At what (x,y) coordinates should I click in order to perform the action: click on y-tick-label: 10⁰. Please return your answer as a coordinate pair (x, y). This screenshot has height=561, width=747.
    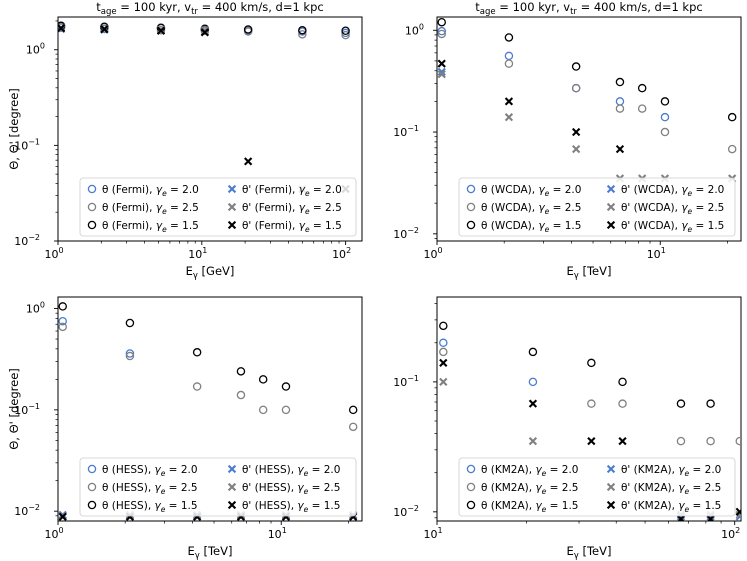
    Looking at the image, I should click on (414, 29).